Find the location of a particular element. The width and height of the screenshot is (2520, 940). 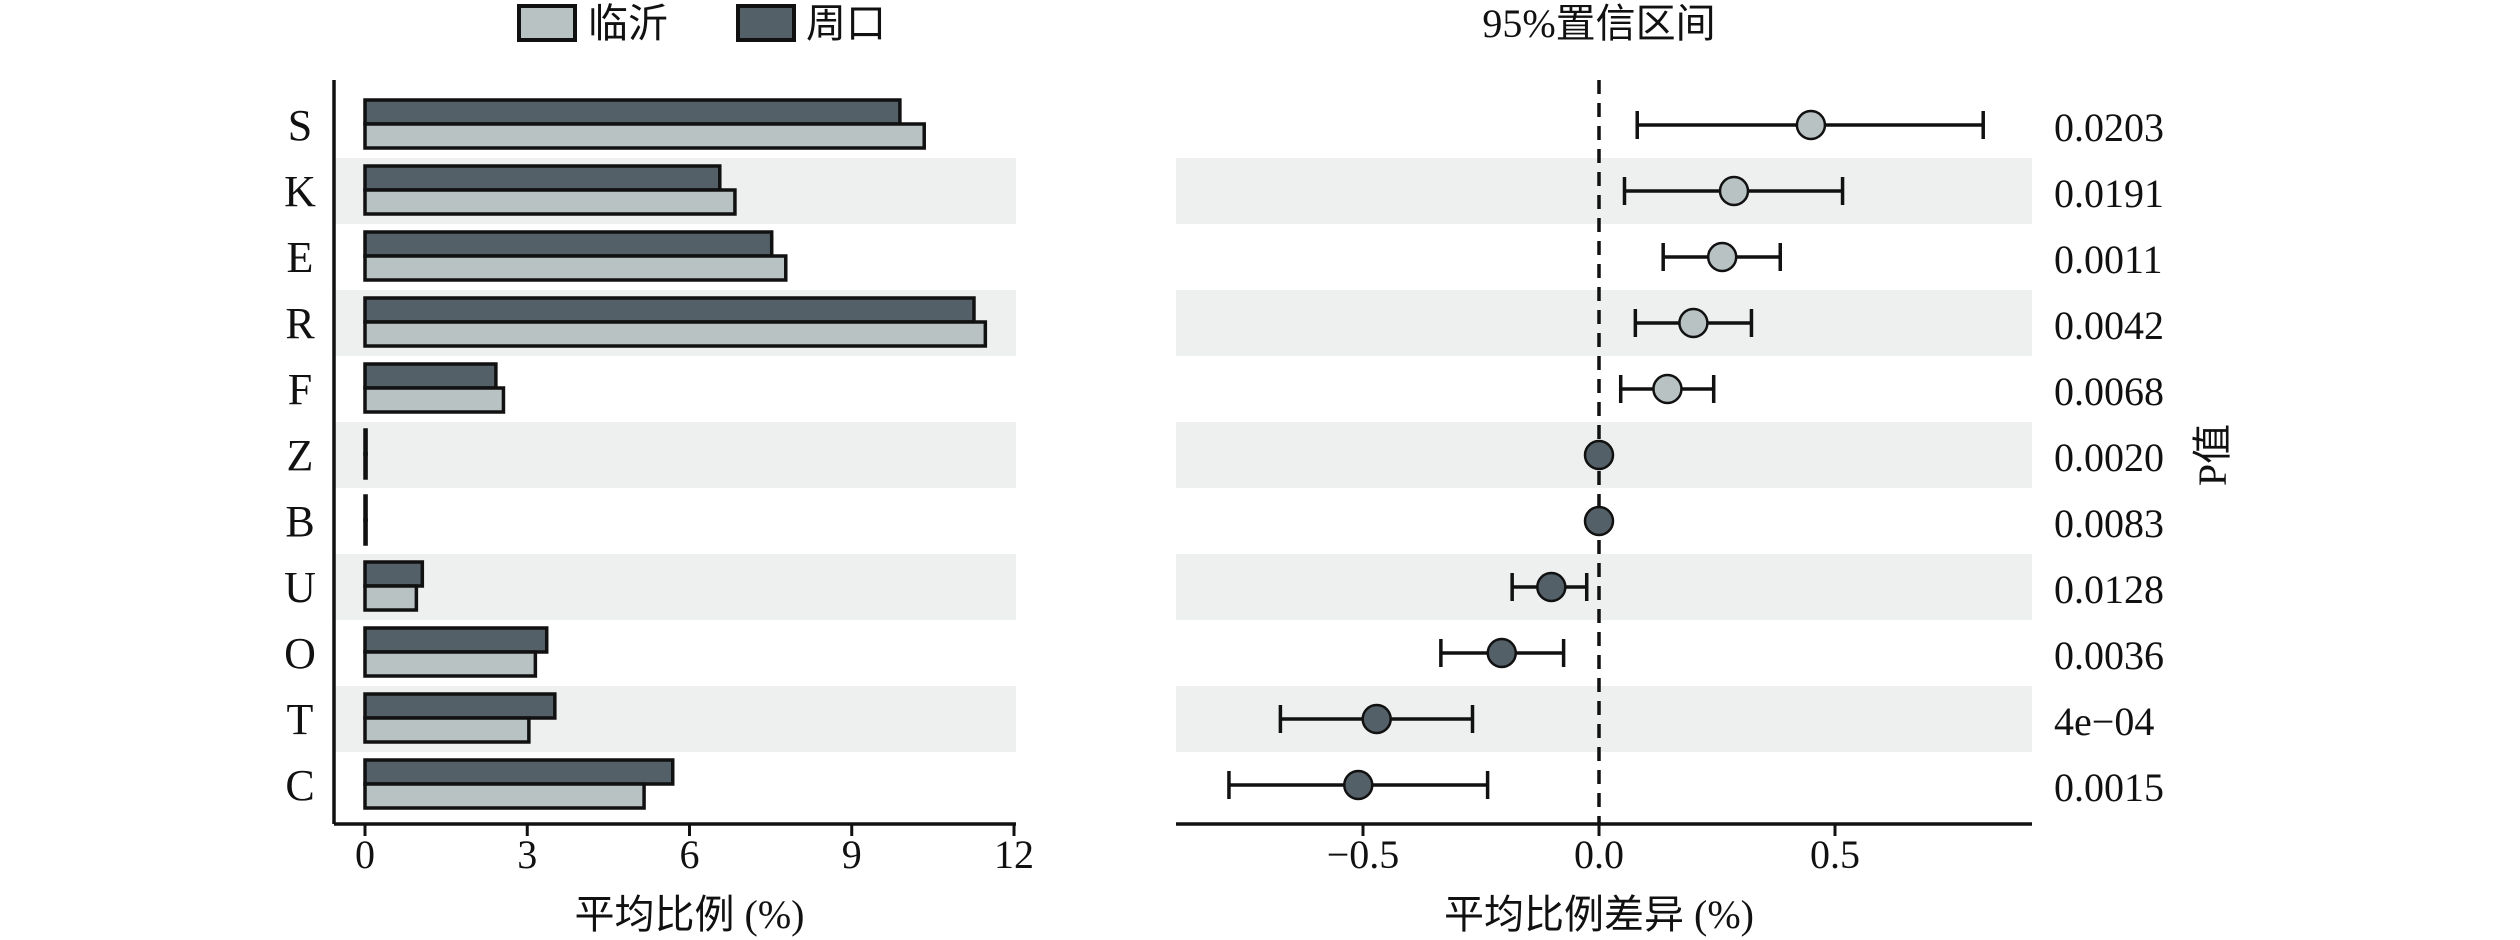

p-value-label: 0.0036 is located at coordinates (2109, 655).